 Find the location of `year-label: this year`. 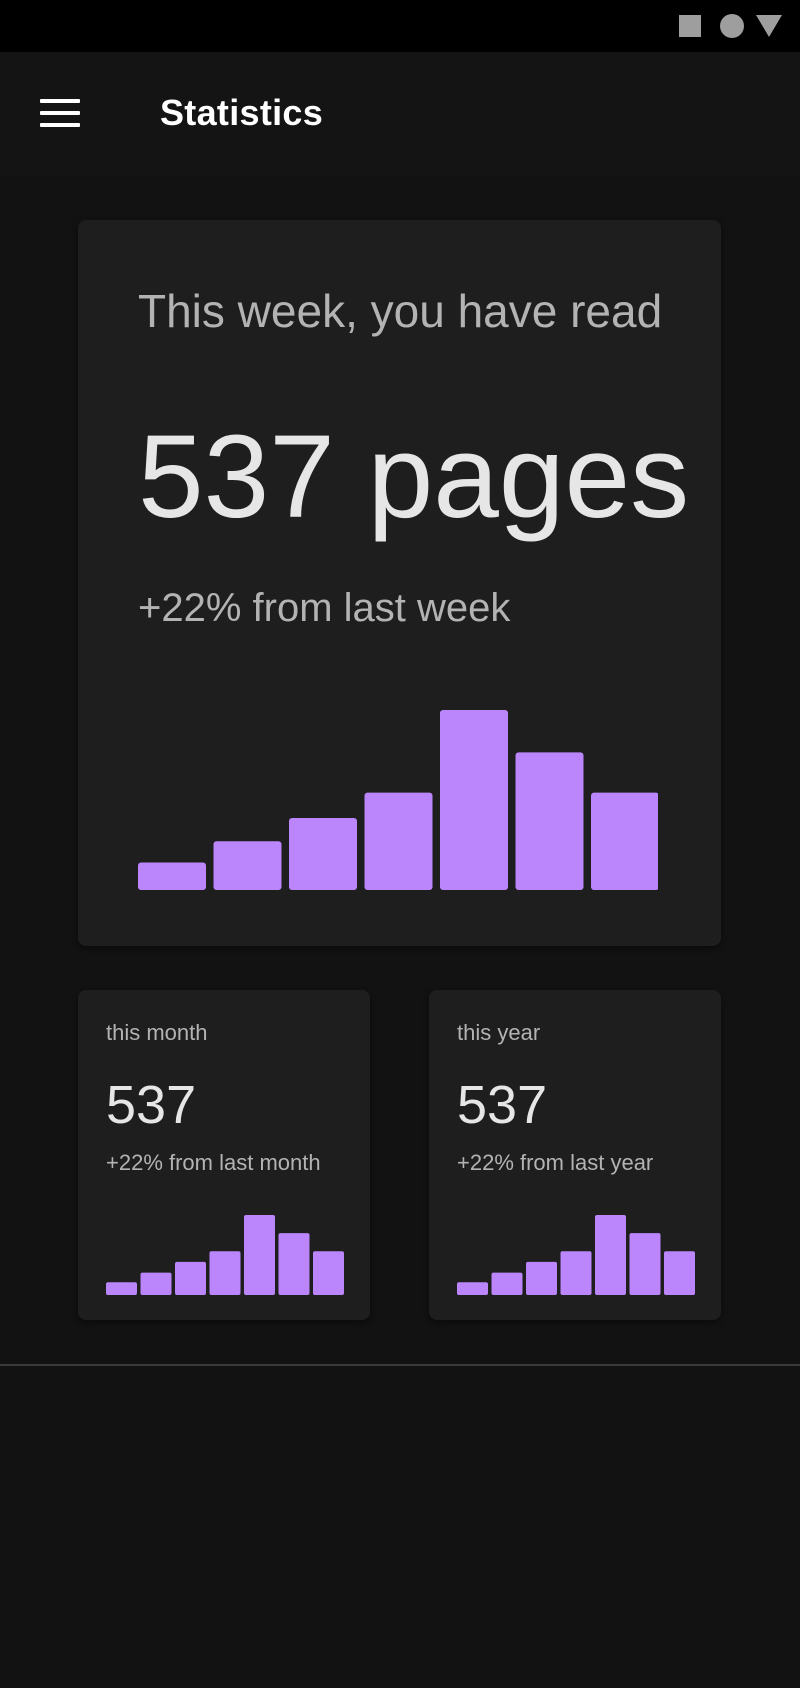

year-label: this year is located at coordinates (499, 1032).